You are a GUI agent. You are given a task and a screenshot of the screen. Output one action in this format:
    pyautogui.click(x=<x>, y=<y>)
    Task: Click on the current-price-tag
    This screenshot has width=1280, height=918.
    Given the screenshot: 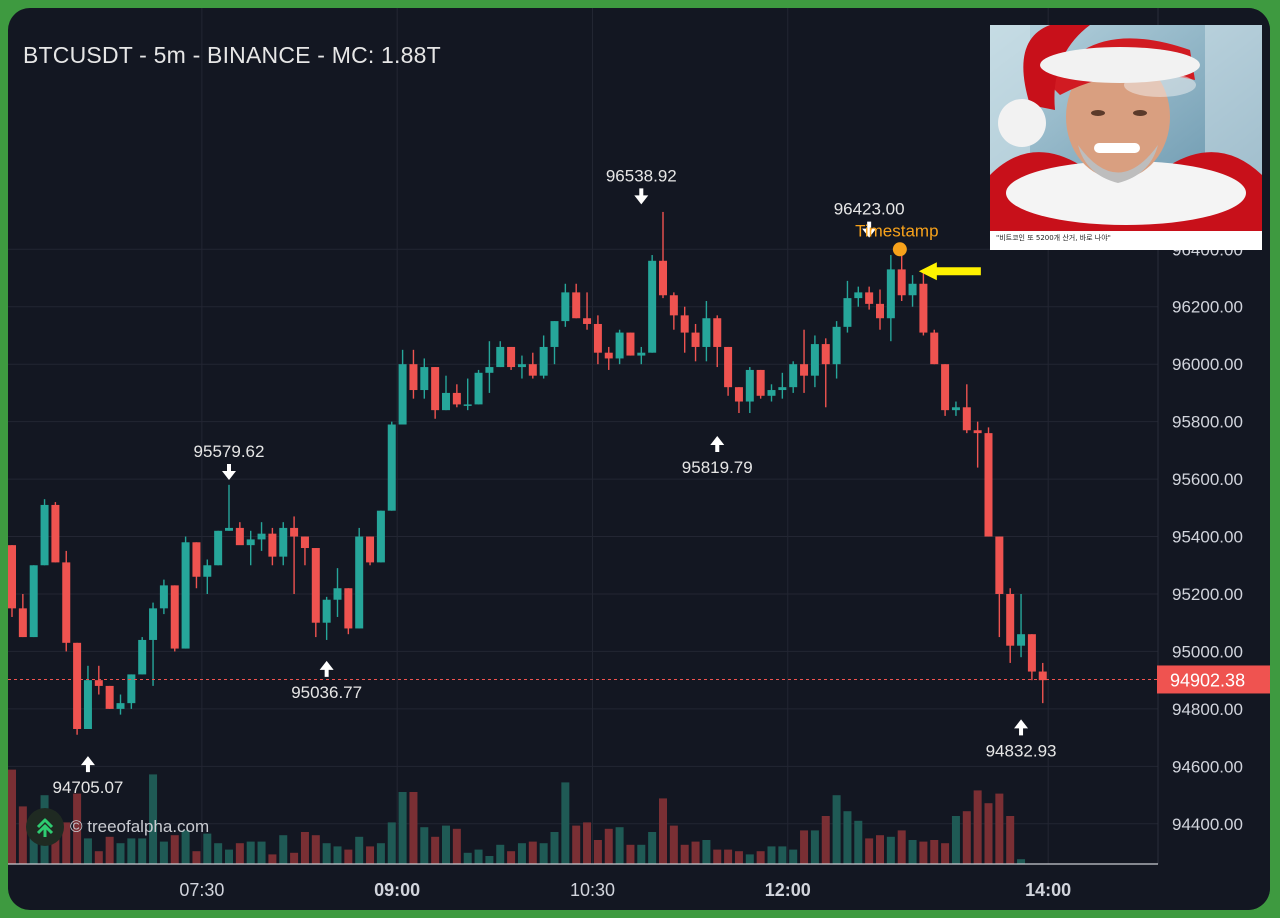 What is the action you would take?
    pyautogui.click(x=1213, y=679)
    